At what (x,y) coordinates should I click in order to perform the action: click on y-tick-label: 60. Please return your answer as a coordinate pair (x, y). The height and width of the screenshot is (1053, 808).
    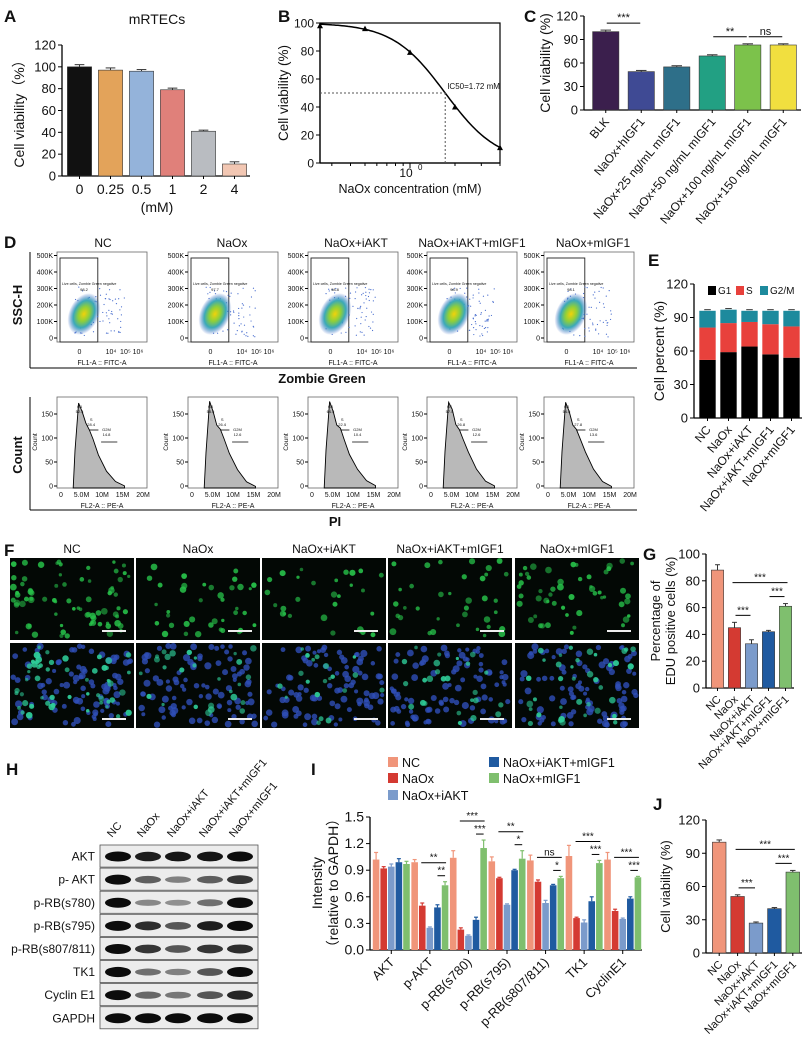
    Looking at the image, I should click on (681, 351).